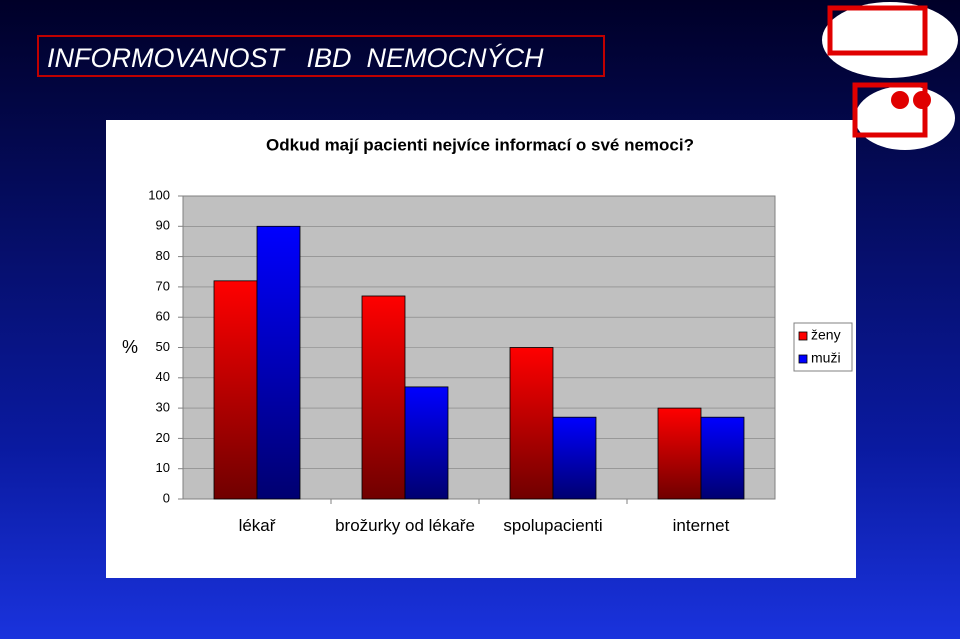  Describe the element at coordinates (159, 194) in the screenshot. I see `y-tick-label: 100` at that location.